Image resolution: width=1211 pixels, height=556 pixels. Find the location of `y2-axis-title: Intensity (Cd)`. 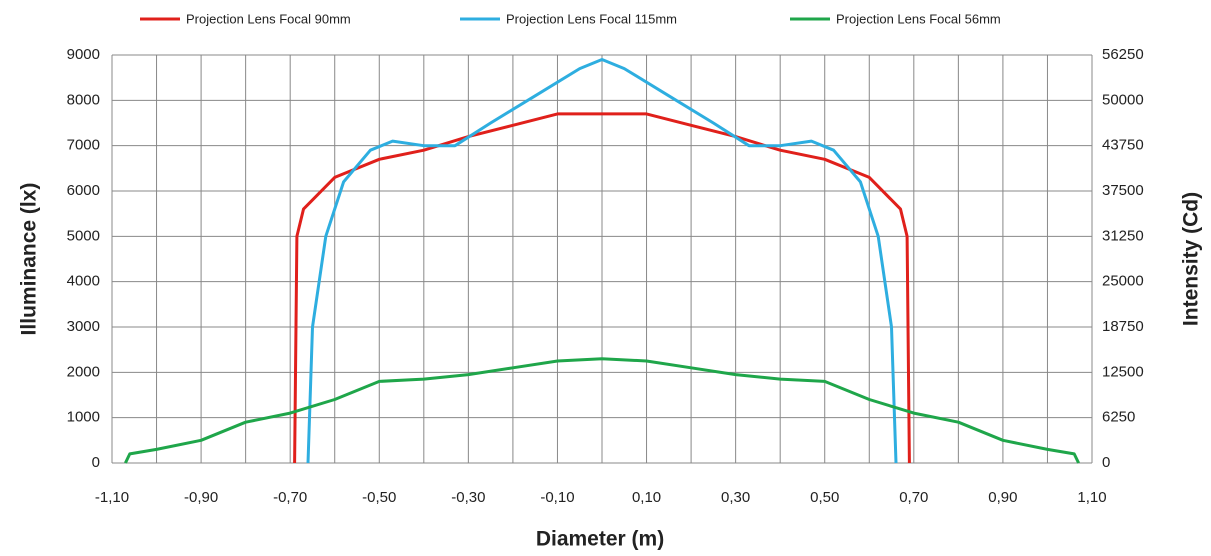

y2-axis-title: Intensity (Cd) is located at coordinates (1191, 259).